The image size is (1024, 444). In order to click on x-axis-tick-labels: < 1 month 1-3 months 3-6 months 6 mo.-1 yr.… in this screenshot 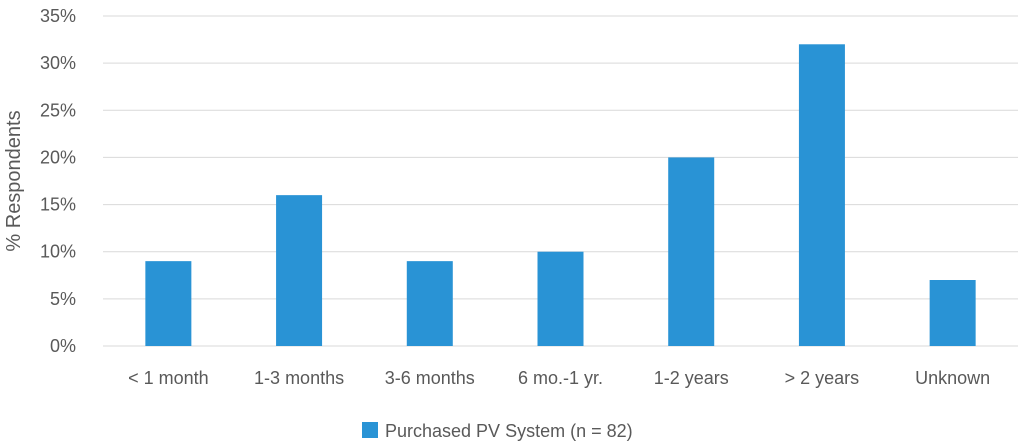, I will do `click(559, 378)`.